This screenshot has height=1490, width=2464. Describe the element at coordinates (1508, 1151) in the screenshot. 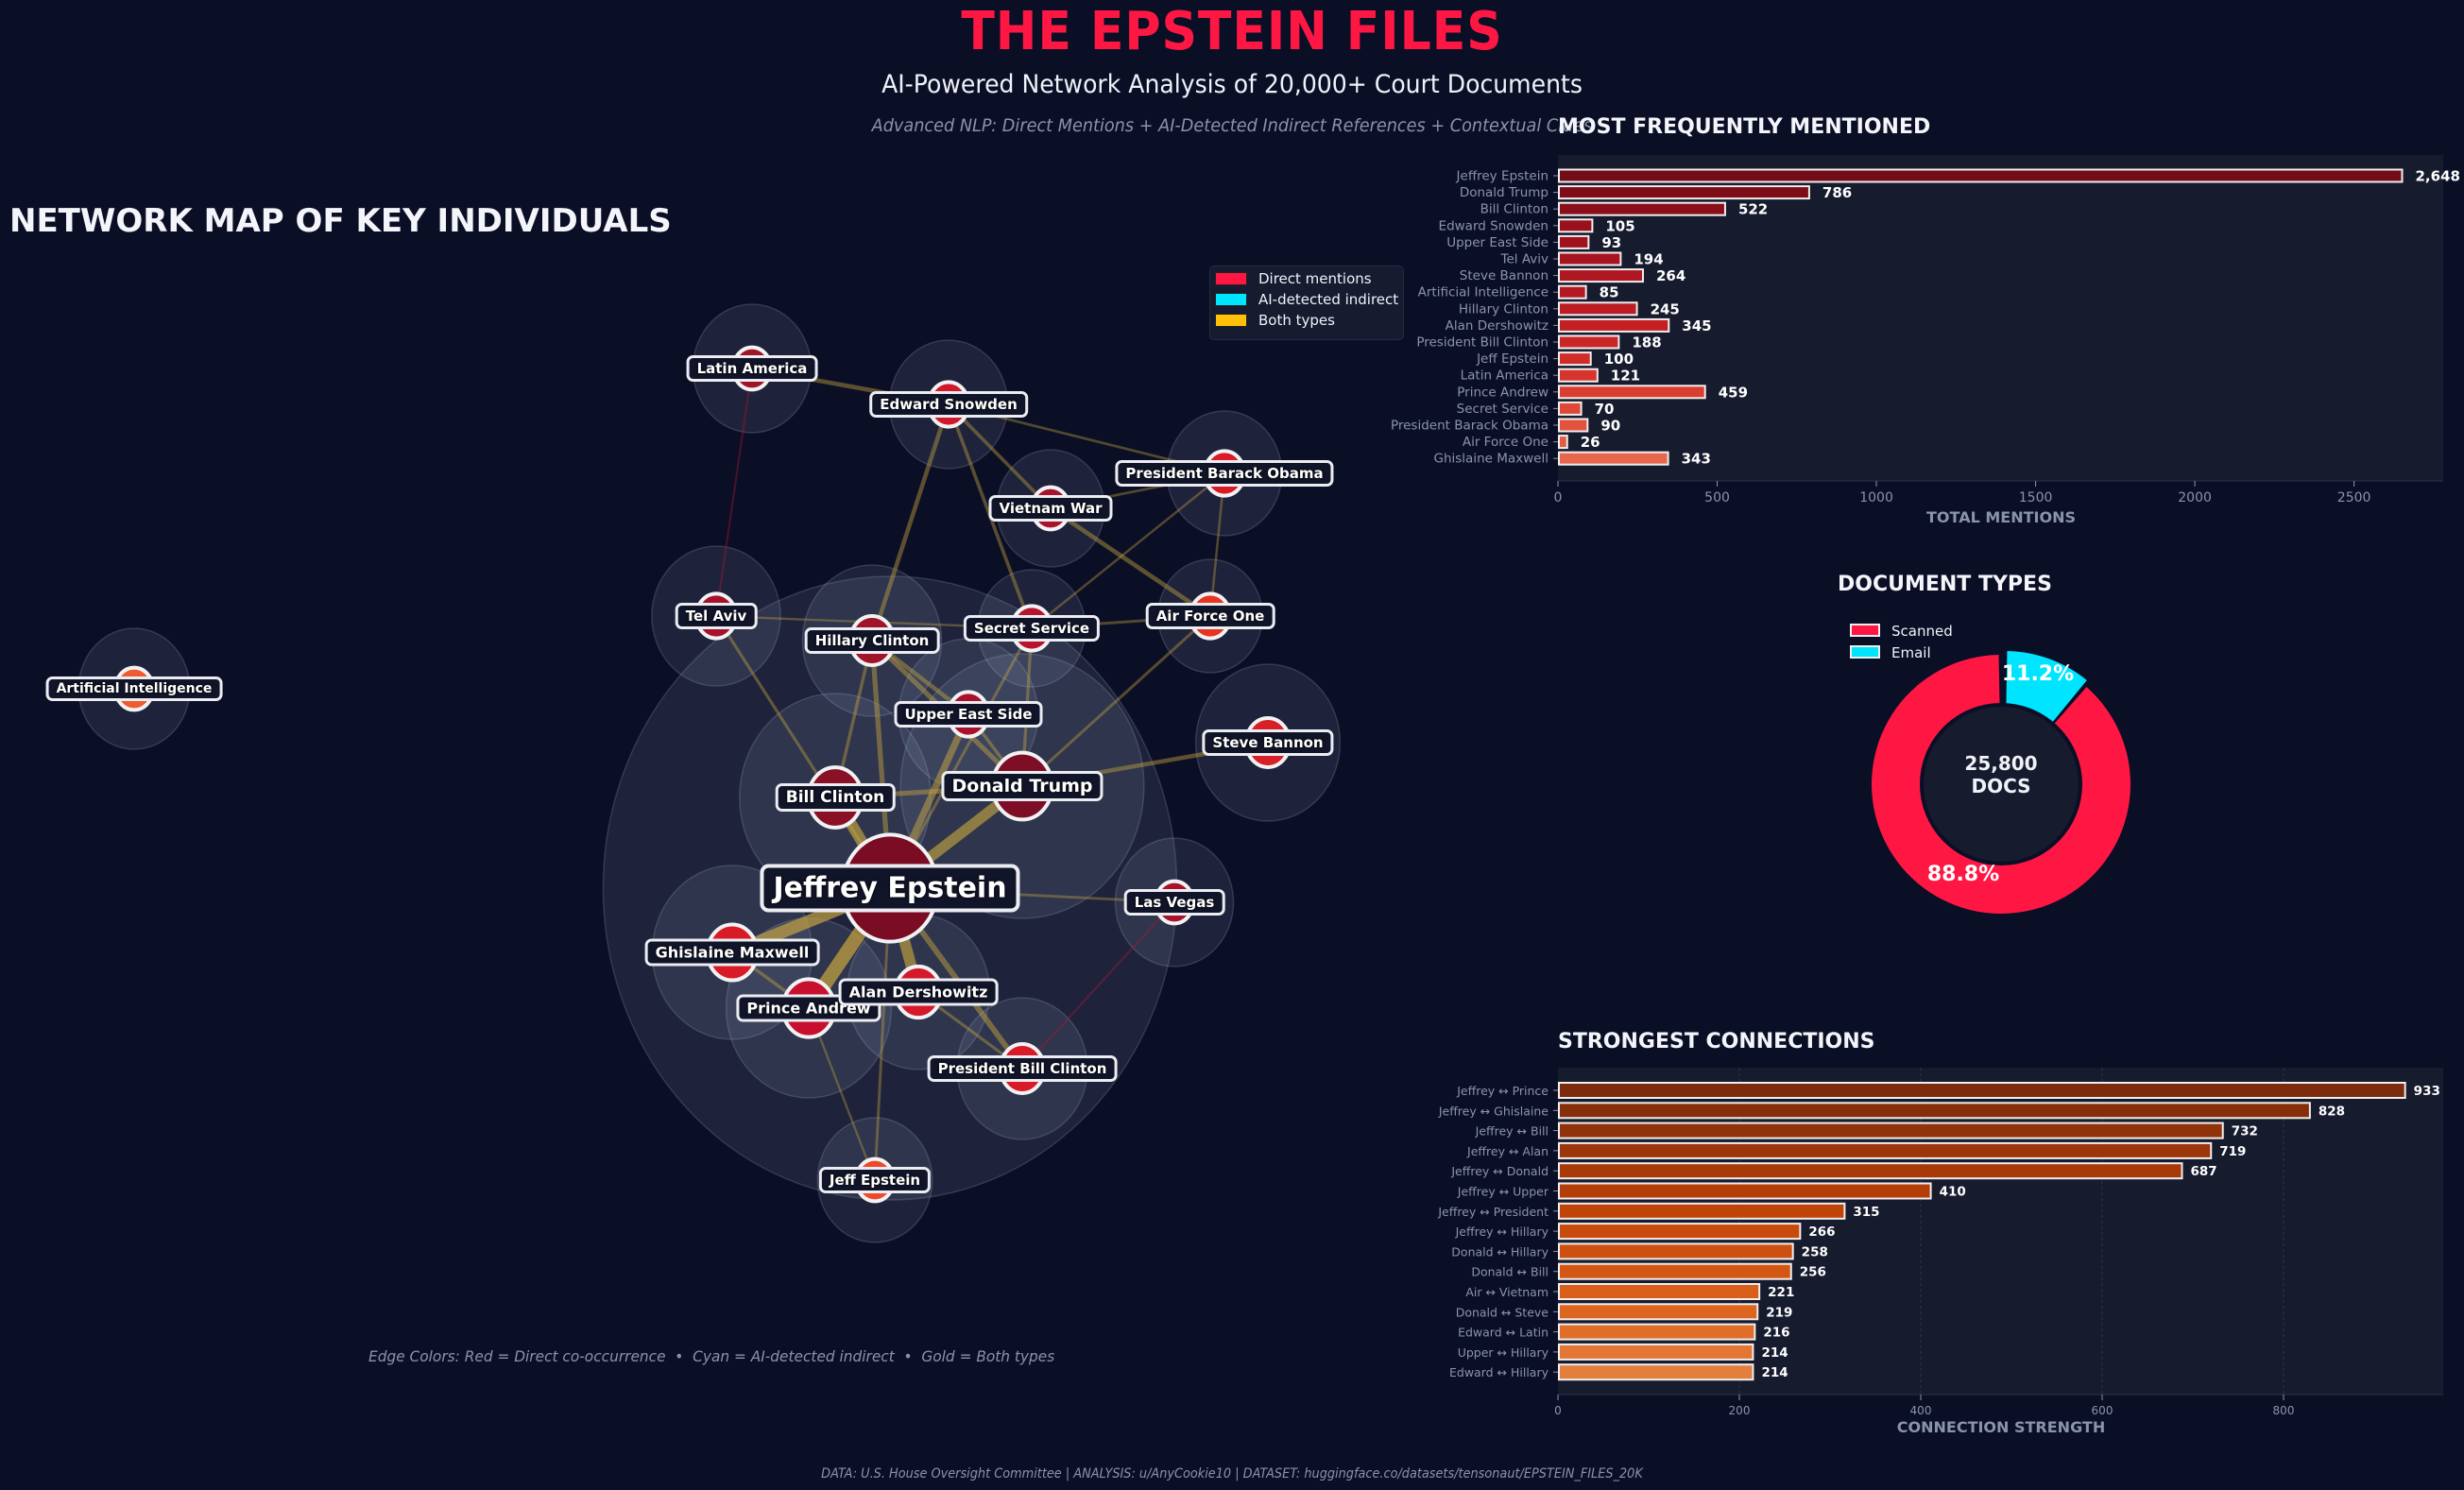

I see `category-label: Jeffrey ↔ Alan` at that location.